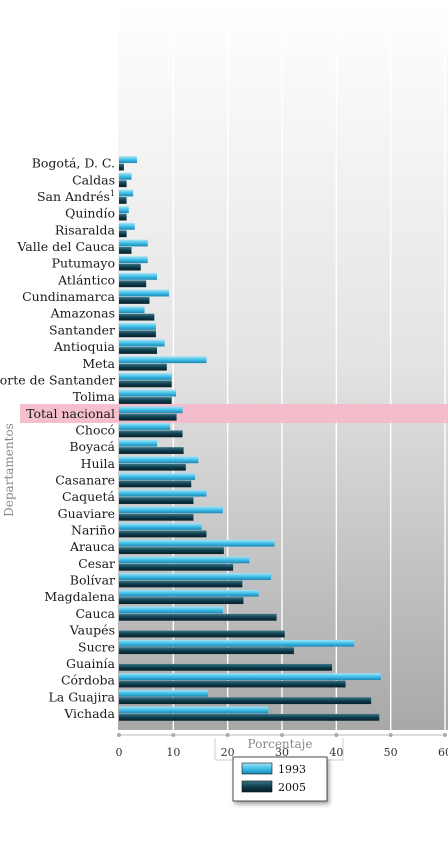 The image size is (448, 853). What do you see at coordinates (92, 630) in the screenshot?
I see `category-label-vaupes: Vaupés` at bounding box center [92, 630].